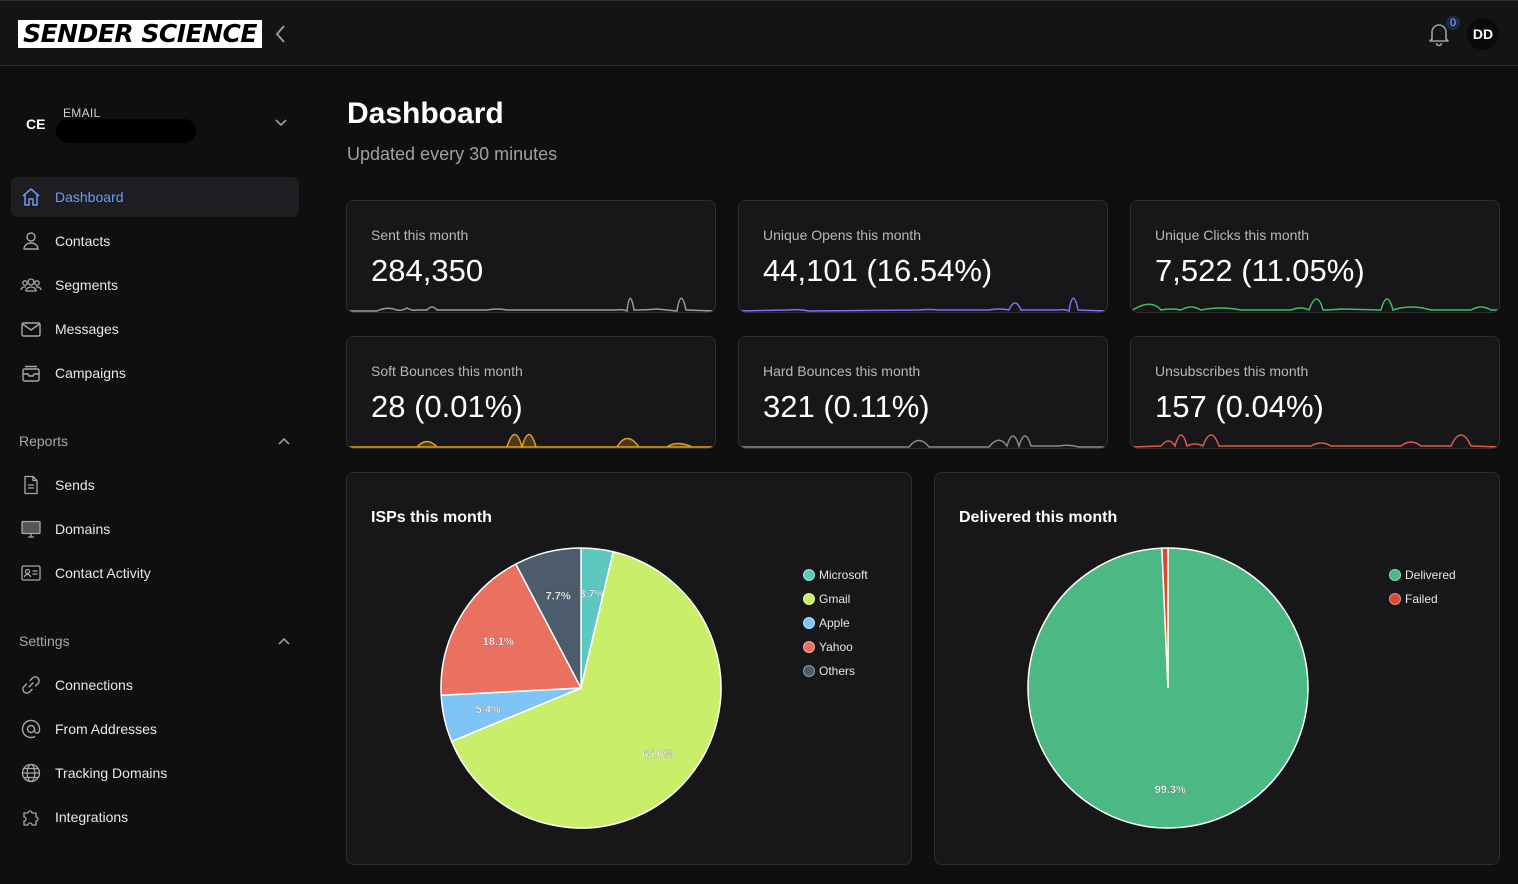 The image size is (1518, 884). What do you see at coordinates (36, 124) in the screenshot?
I see `account-initials: CE` at bounding box center [36, 124].